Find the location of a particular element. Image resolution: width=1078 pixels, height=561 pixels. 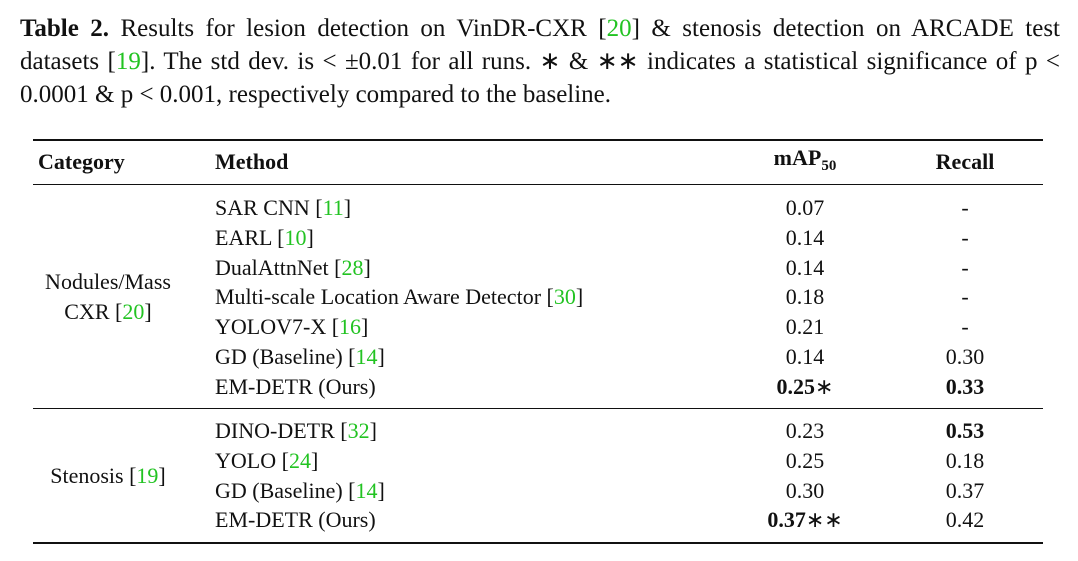

citation: 28 is located at coordinates (352, 267).